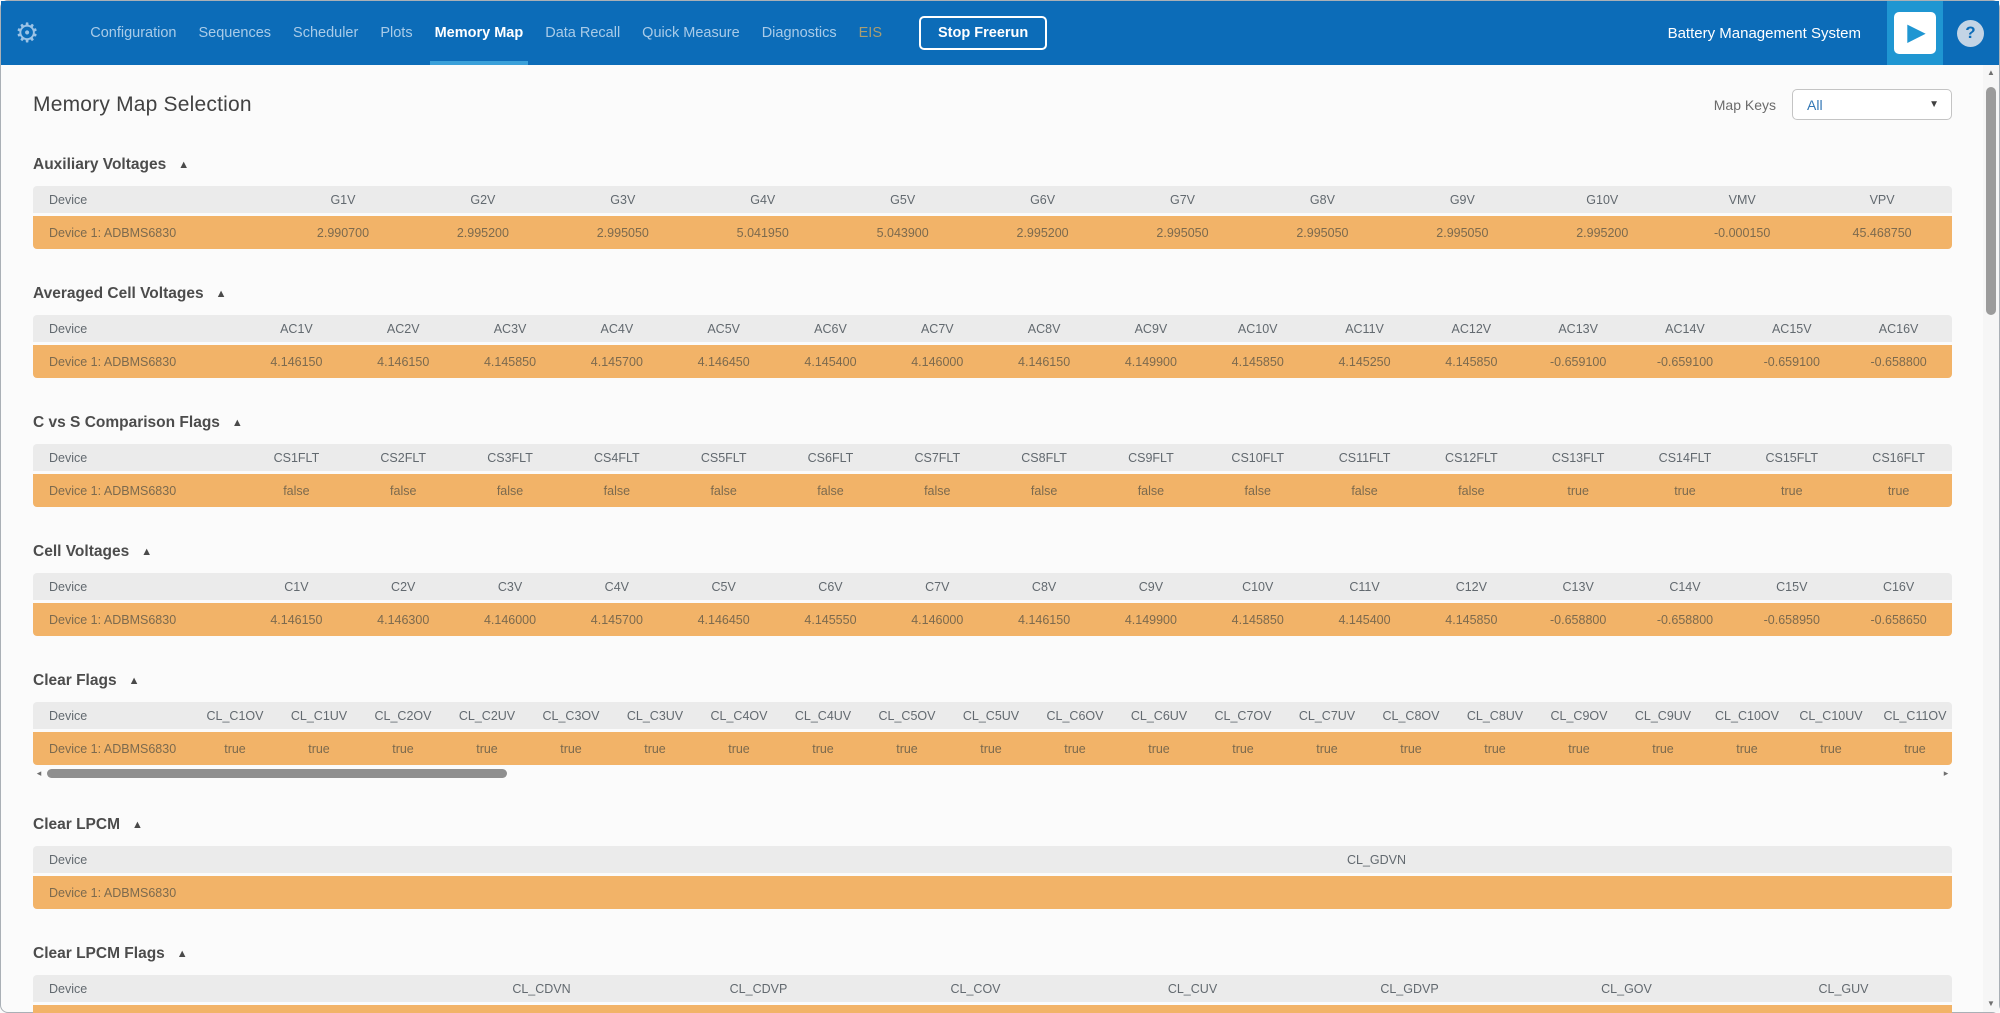  Describe the element at coordinates (296, 328) in the screenshot. I see `column-header: AC1V` at that location.